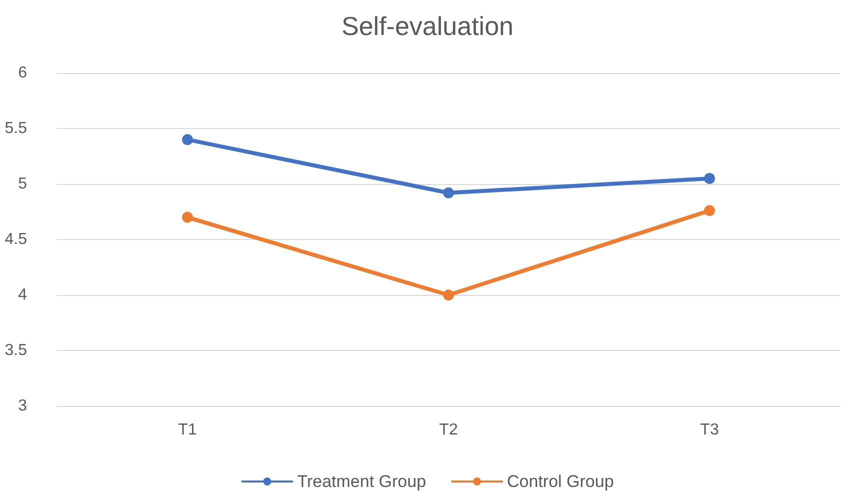  Describe the element at coordinates (23, 295) in the screenshot. I see `y-tick-label: 4` at that location.